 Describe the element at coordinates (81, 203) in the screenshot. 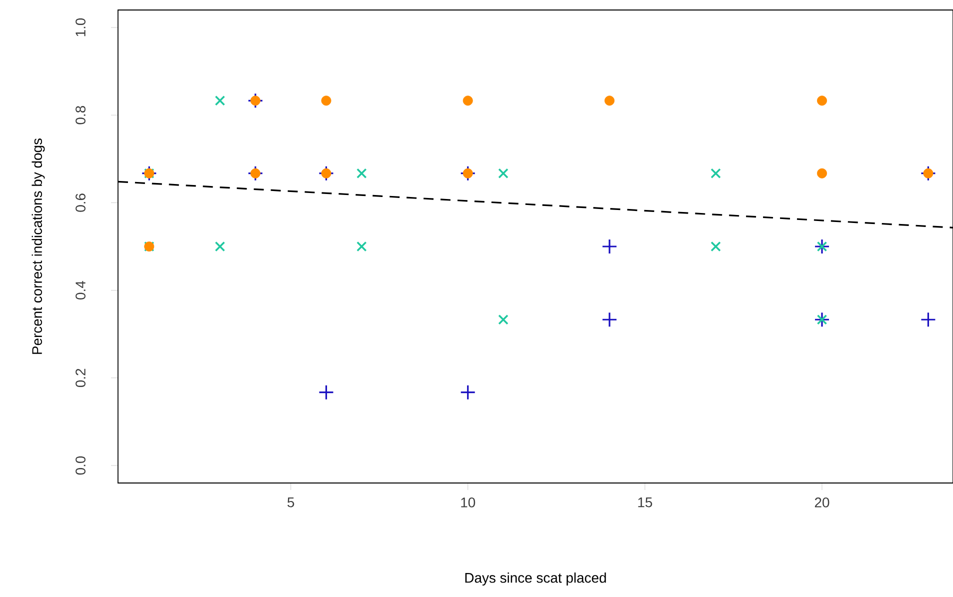

I see `y-tick-label: 0.6` at that location.